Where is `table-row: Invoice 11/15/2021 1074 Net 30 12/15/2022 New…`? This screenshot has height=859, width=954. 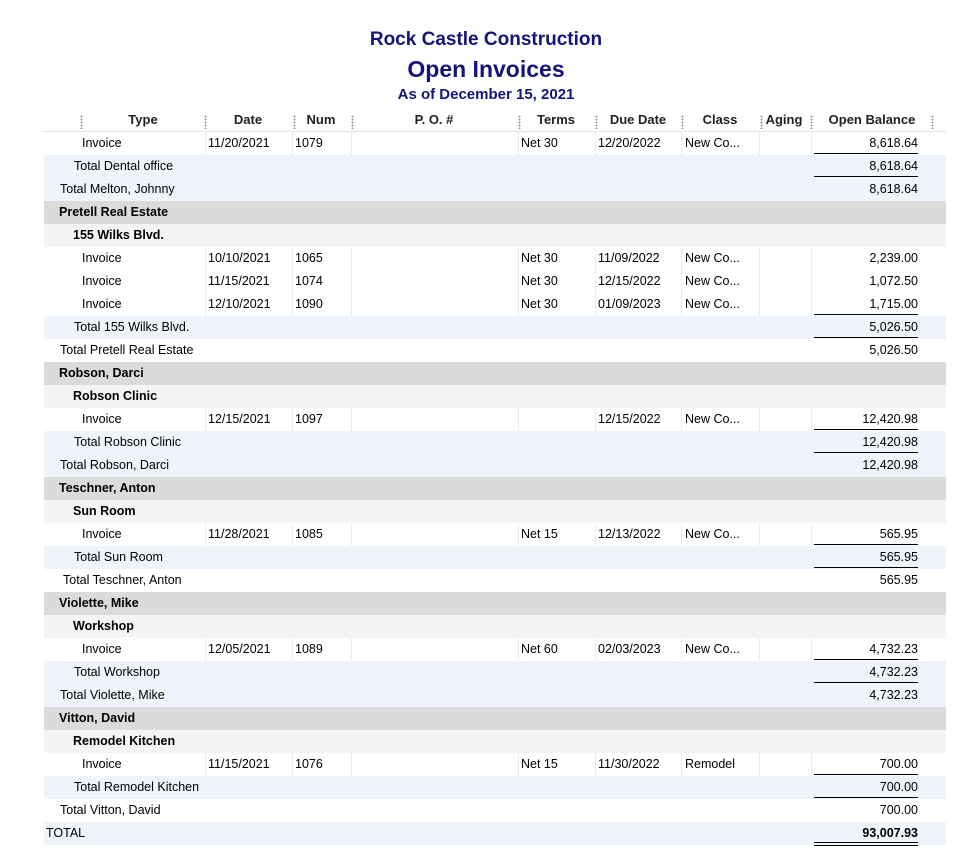
table-row: Invoice 11/15/2021 1074 Net 30 12/15/2022 New… is located at coordinates (495, 281).